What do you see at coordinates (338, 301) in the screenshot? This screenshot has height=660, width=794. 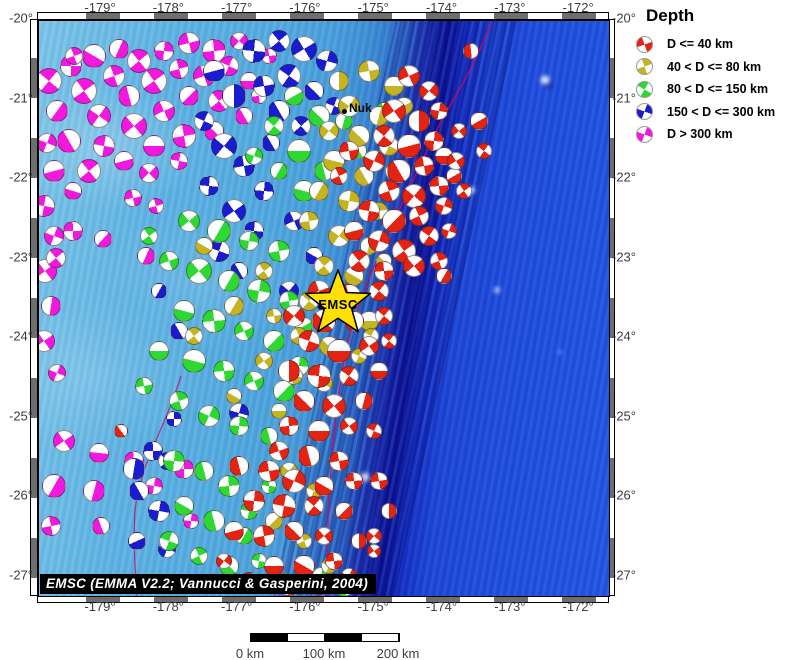 I see `star-icon` at bounding box center [338, 301].